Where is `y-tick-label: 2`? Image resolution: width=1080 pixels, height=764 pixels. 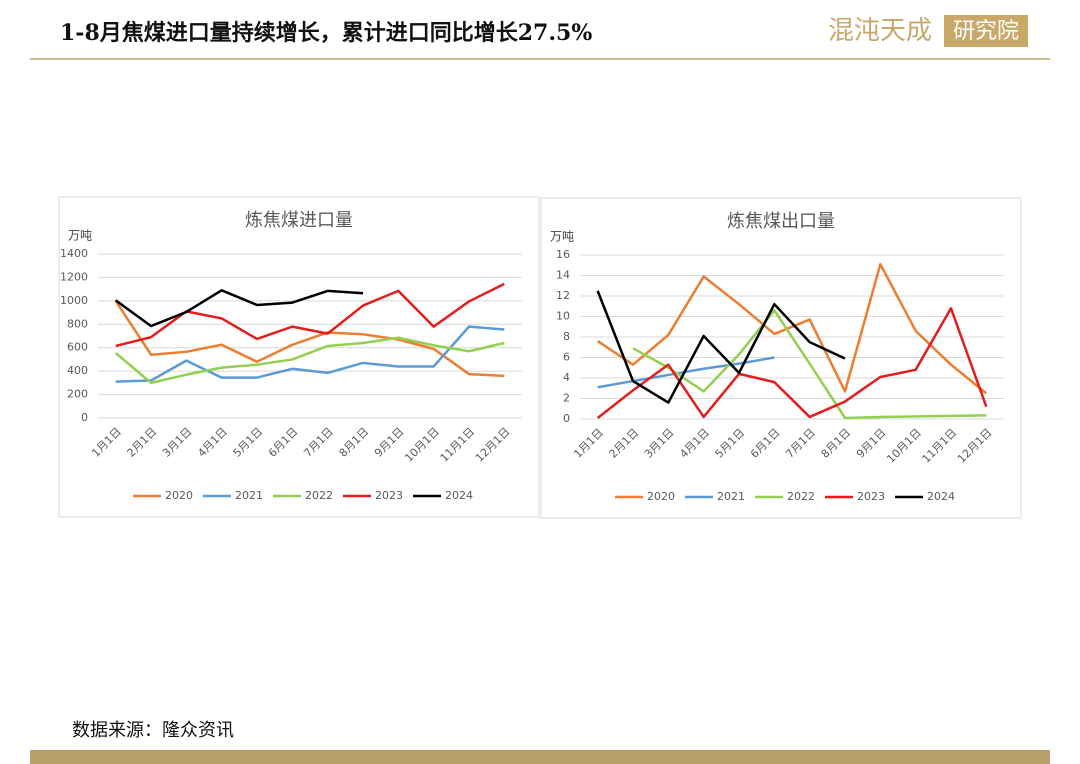
y-tick-label: 2 is located at coordinates (566, 398).